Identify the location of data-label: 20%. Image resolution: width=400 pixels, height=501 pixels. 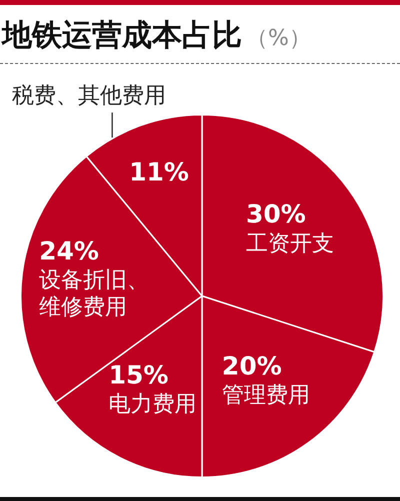
(252, 365).